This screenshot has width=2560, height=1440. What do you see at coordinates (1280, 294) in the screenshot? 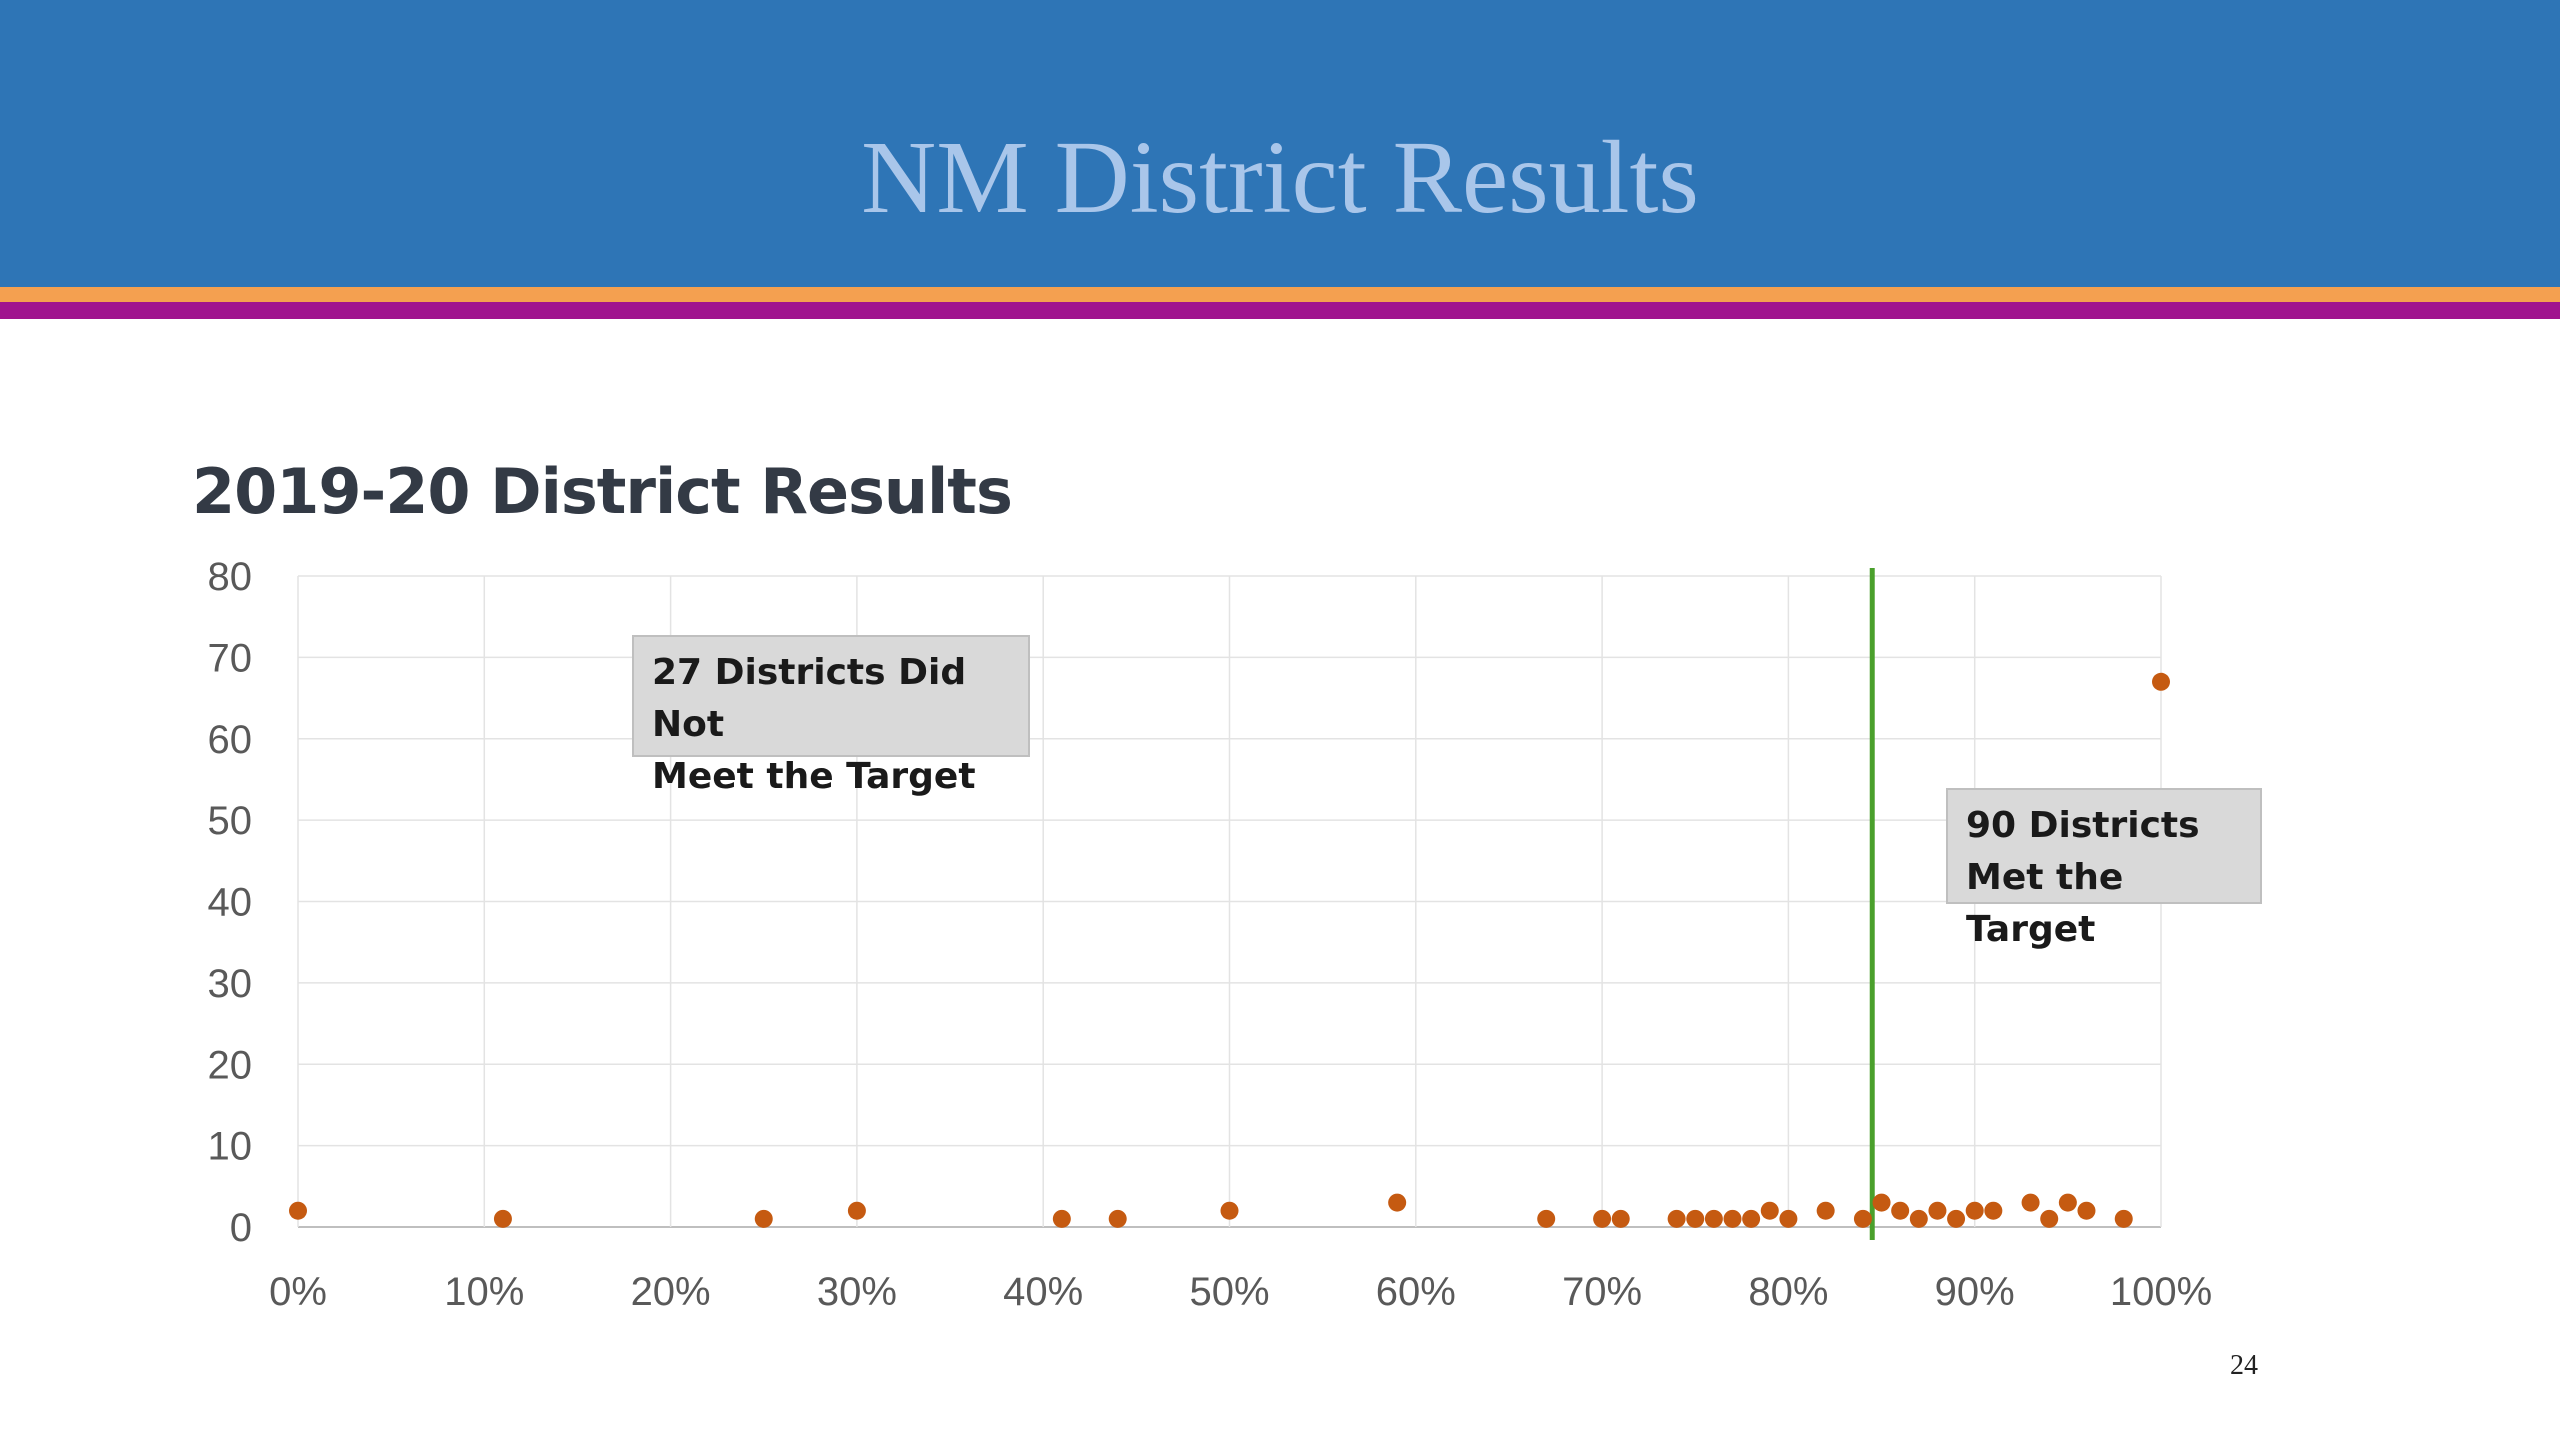
I see `orange-divider-stripe` at bounding box center [1280, 294].